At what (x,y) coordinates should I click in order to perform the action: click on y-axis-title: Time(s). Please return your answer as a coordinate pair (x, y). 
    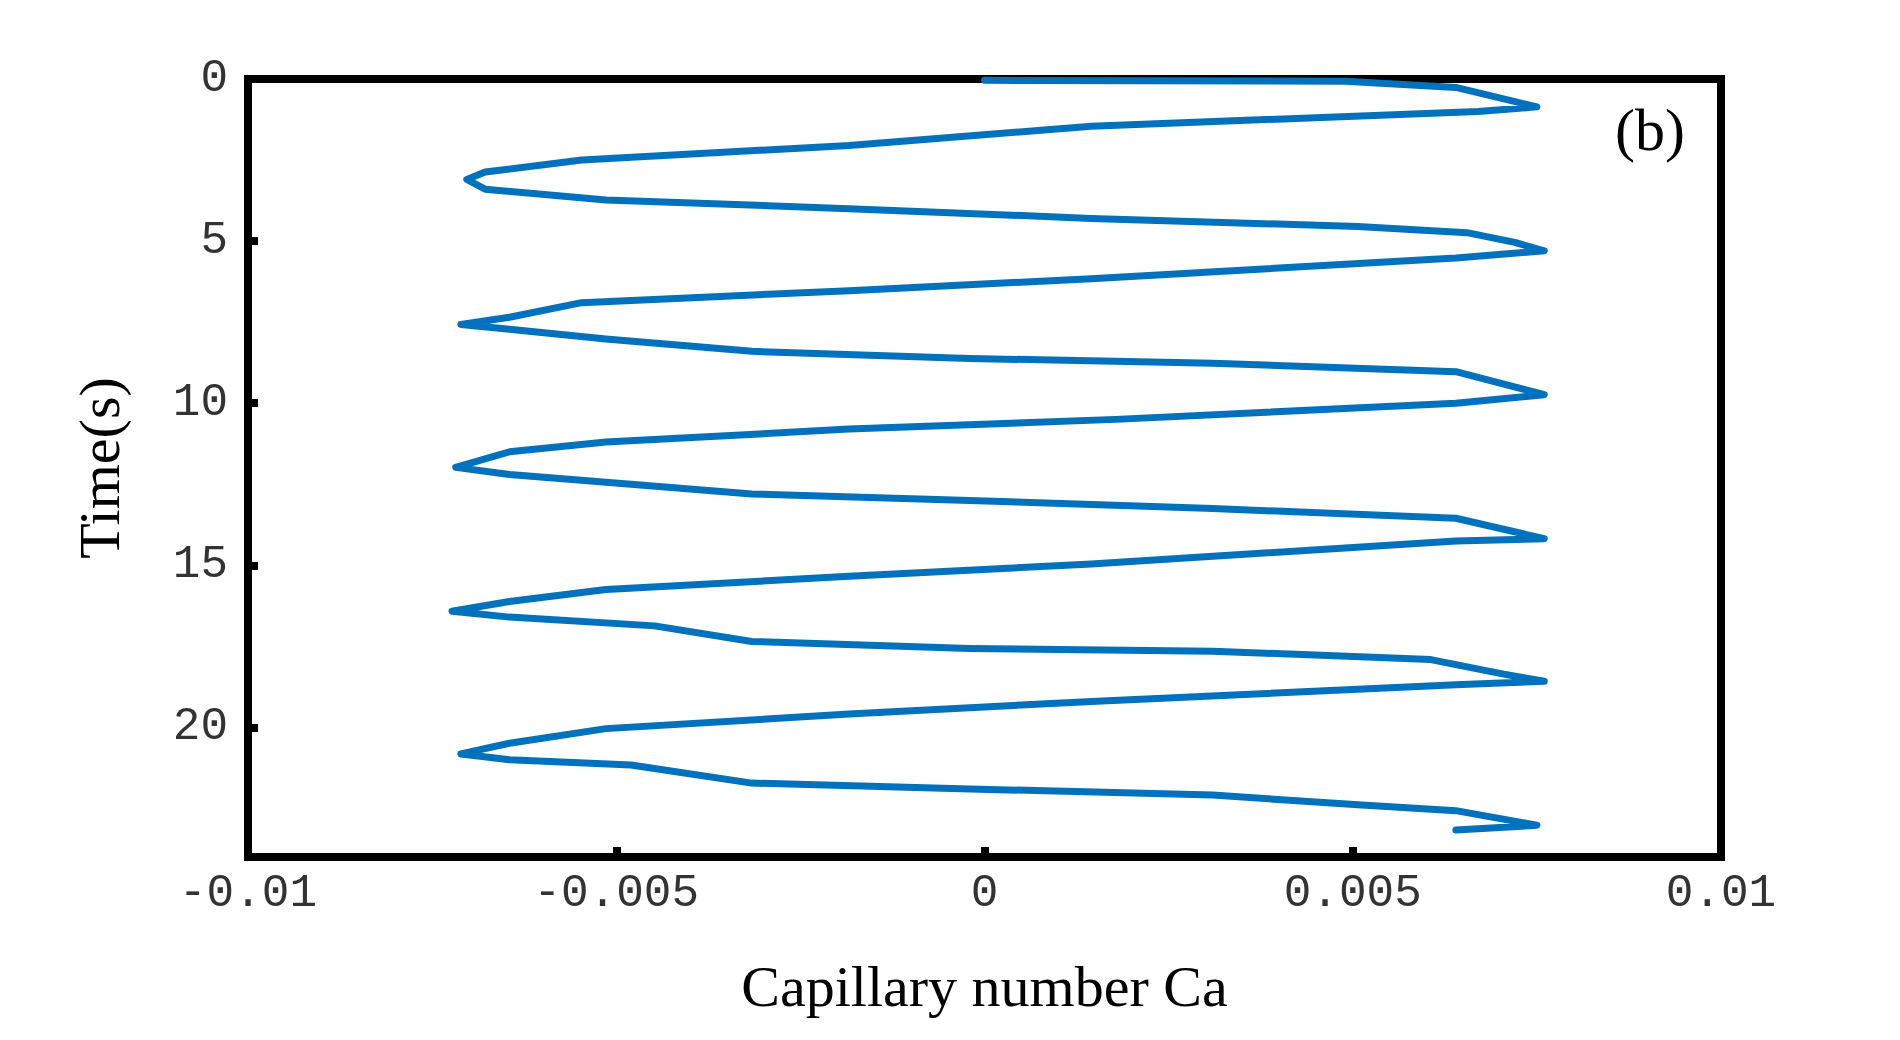
    Looking at the image, I should click on (99, 468).